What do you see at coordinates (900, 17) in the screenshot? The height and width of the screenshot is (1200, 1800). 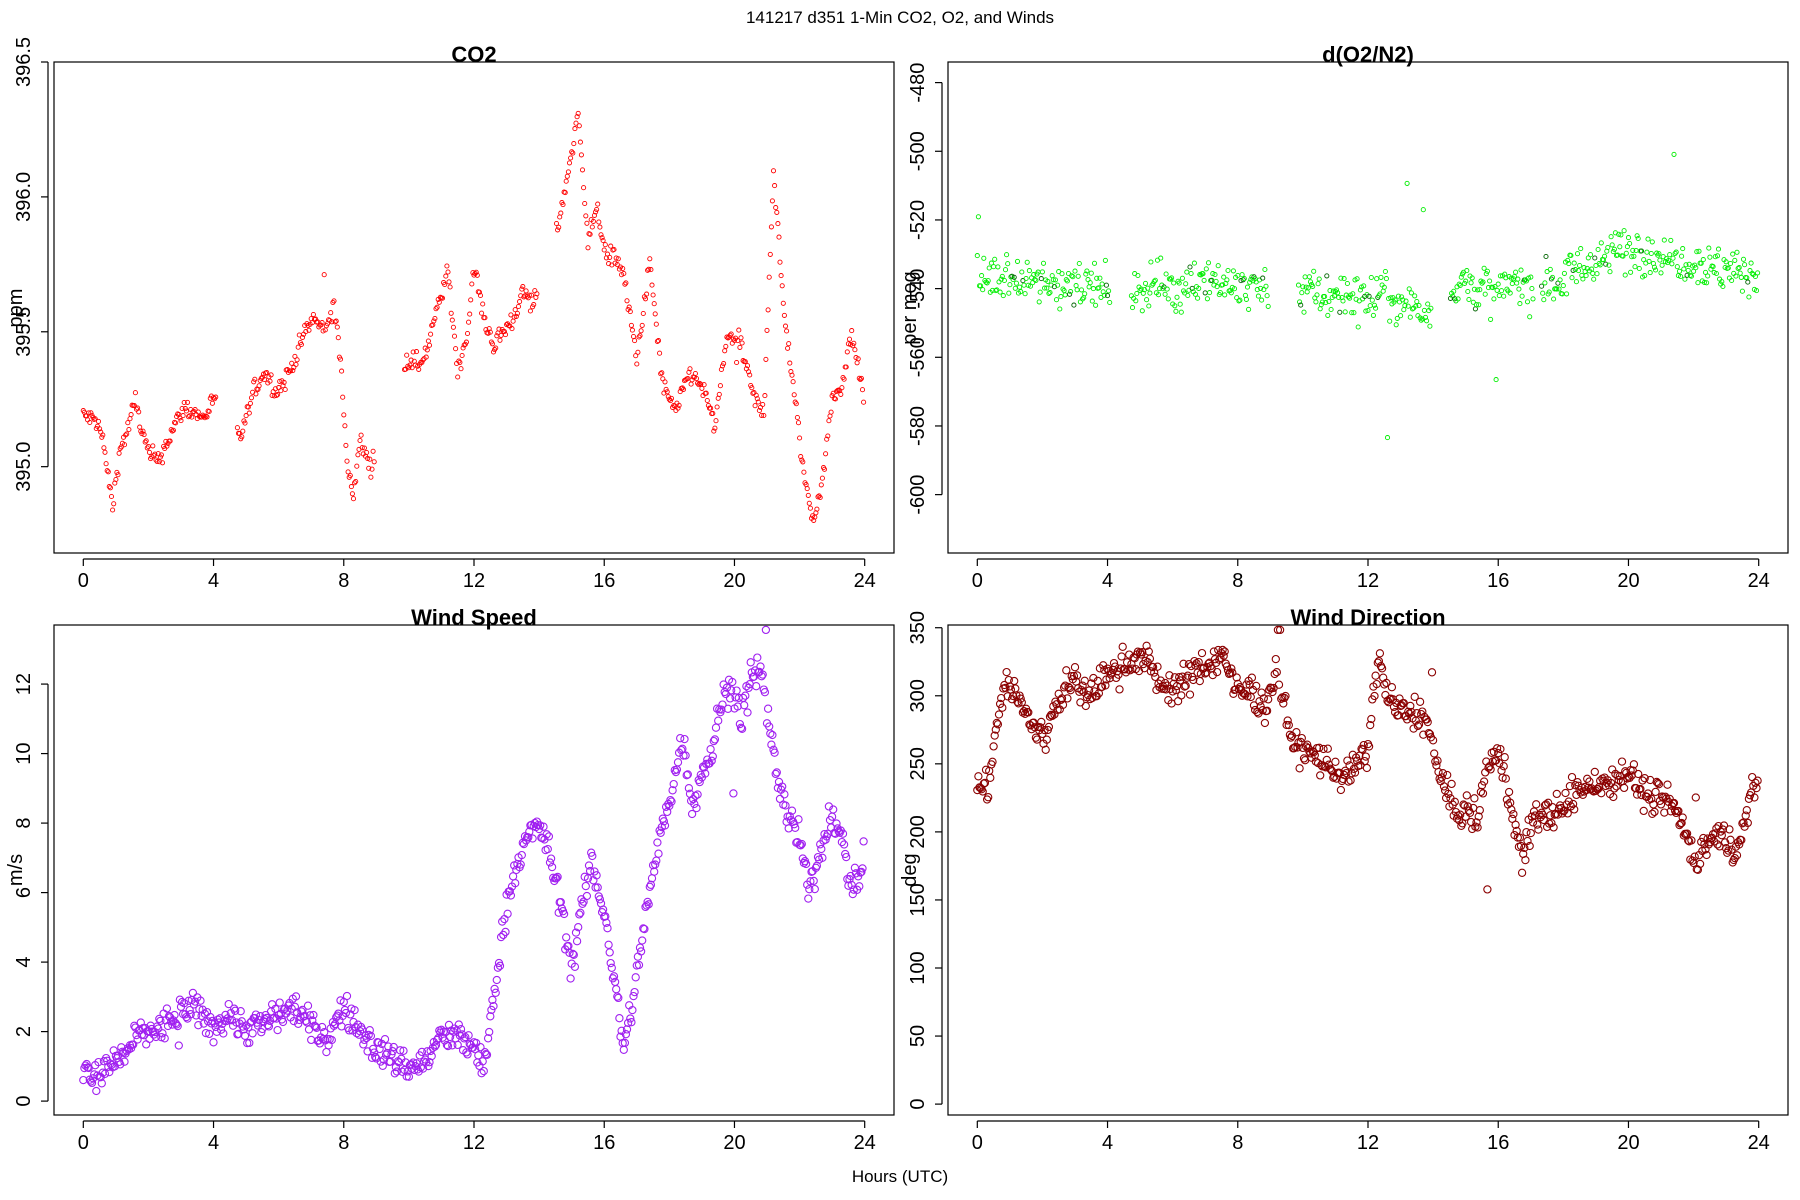 I see `figure-suptitle: 141217 d351 1-Min CO2, O2, and Winds` at bounding box center [900, 17].